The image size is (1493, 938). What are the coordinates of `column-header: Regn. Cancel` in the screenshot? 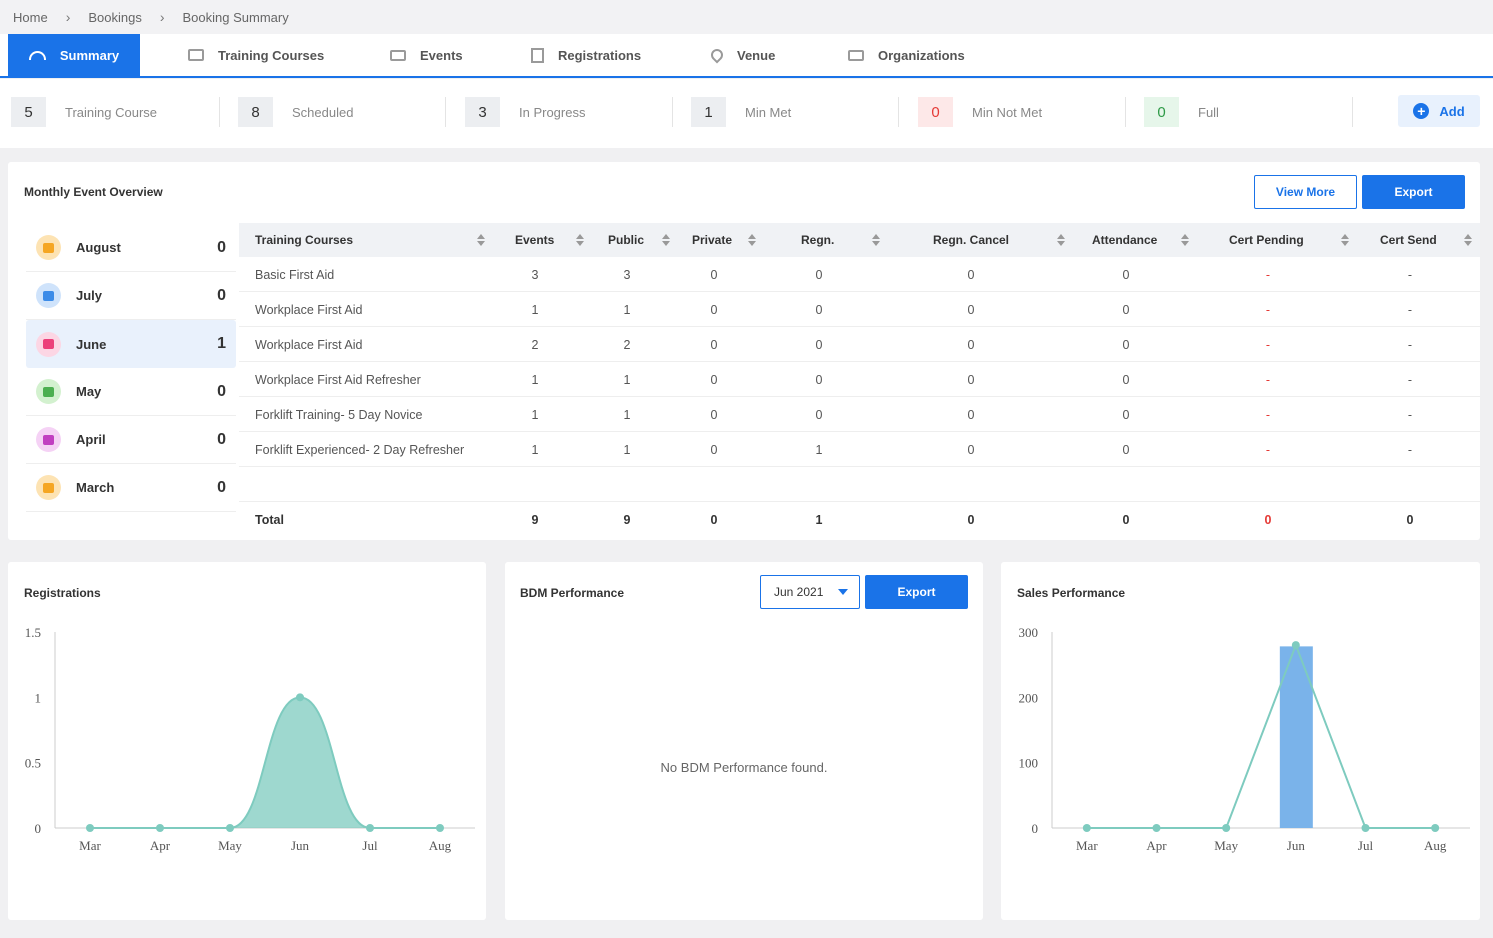 It's located at (971, 240).